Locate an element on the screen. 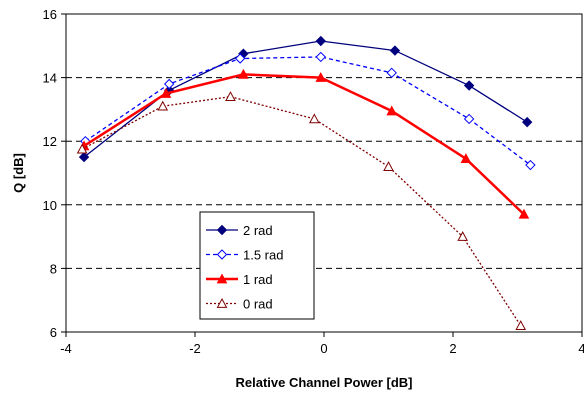  legend-marker-1-rad is located at coordinates (222, 278).